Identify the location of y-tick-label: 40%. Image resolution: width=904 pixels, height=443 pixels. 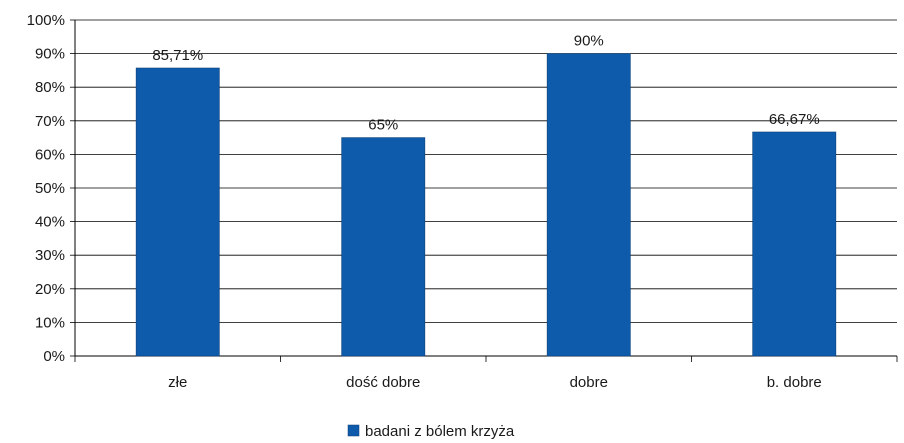
(50, 222).